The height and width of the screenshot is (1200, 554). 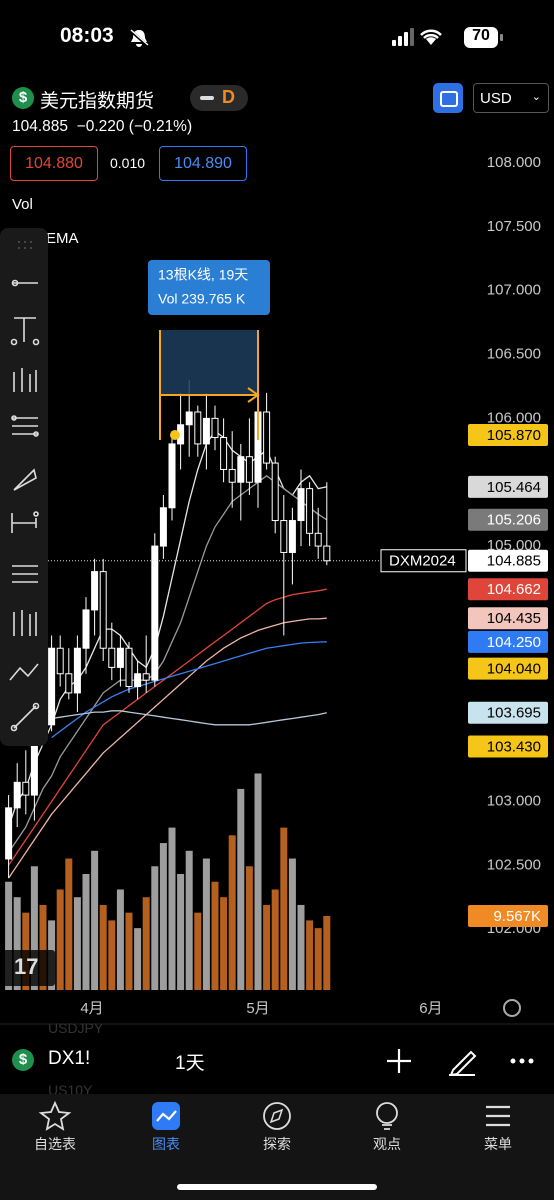 What do you see at coordinates (508, 916) in the screenshot?
I see `volume-tag` at bounding box center [508, 916].